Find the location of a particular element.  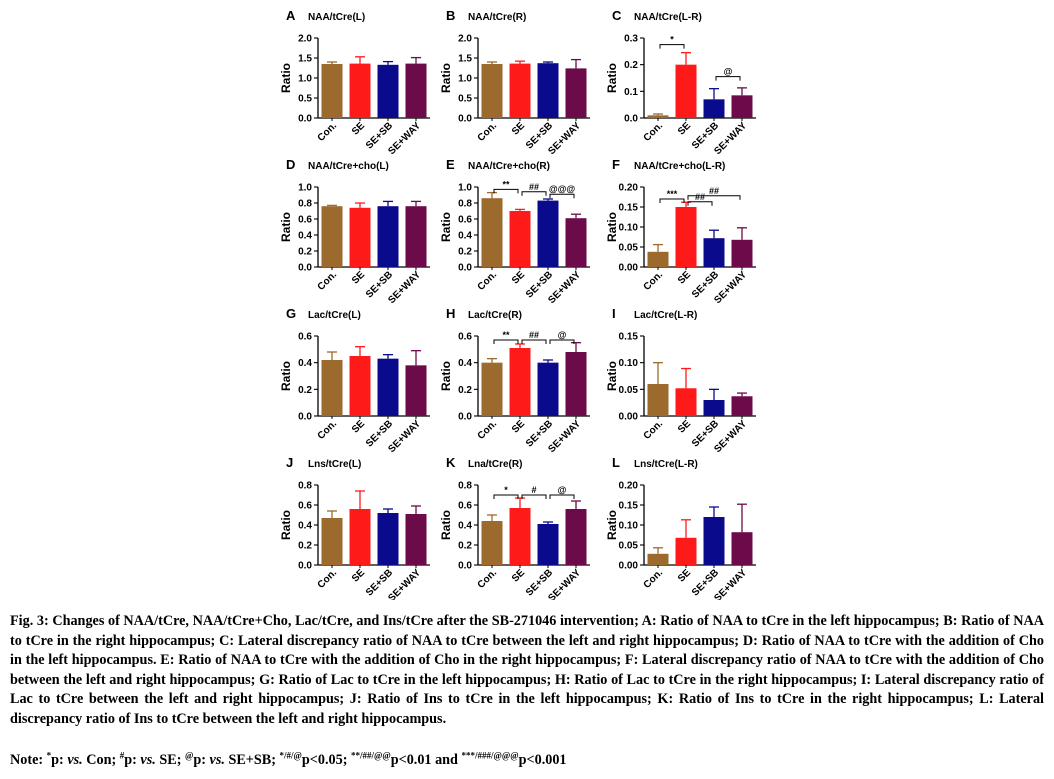

significance-label-k: * is located at coordinates (506, 490).